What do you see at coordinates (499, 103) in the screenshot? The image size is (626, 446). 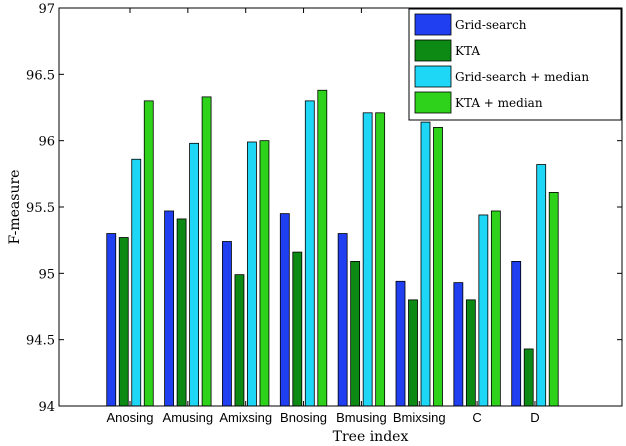 I see `legend-label: KTA + median` at bounding box center [499, 103].